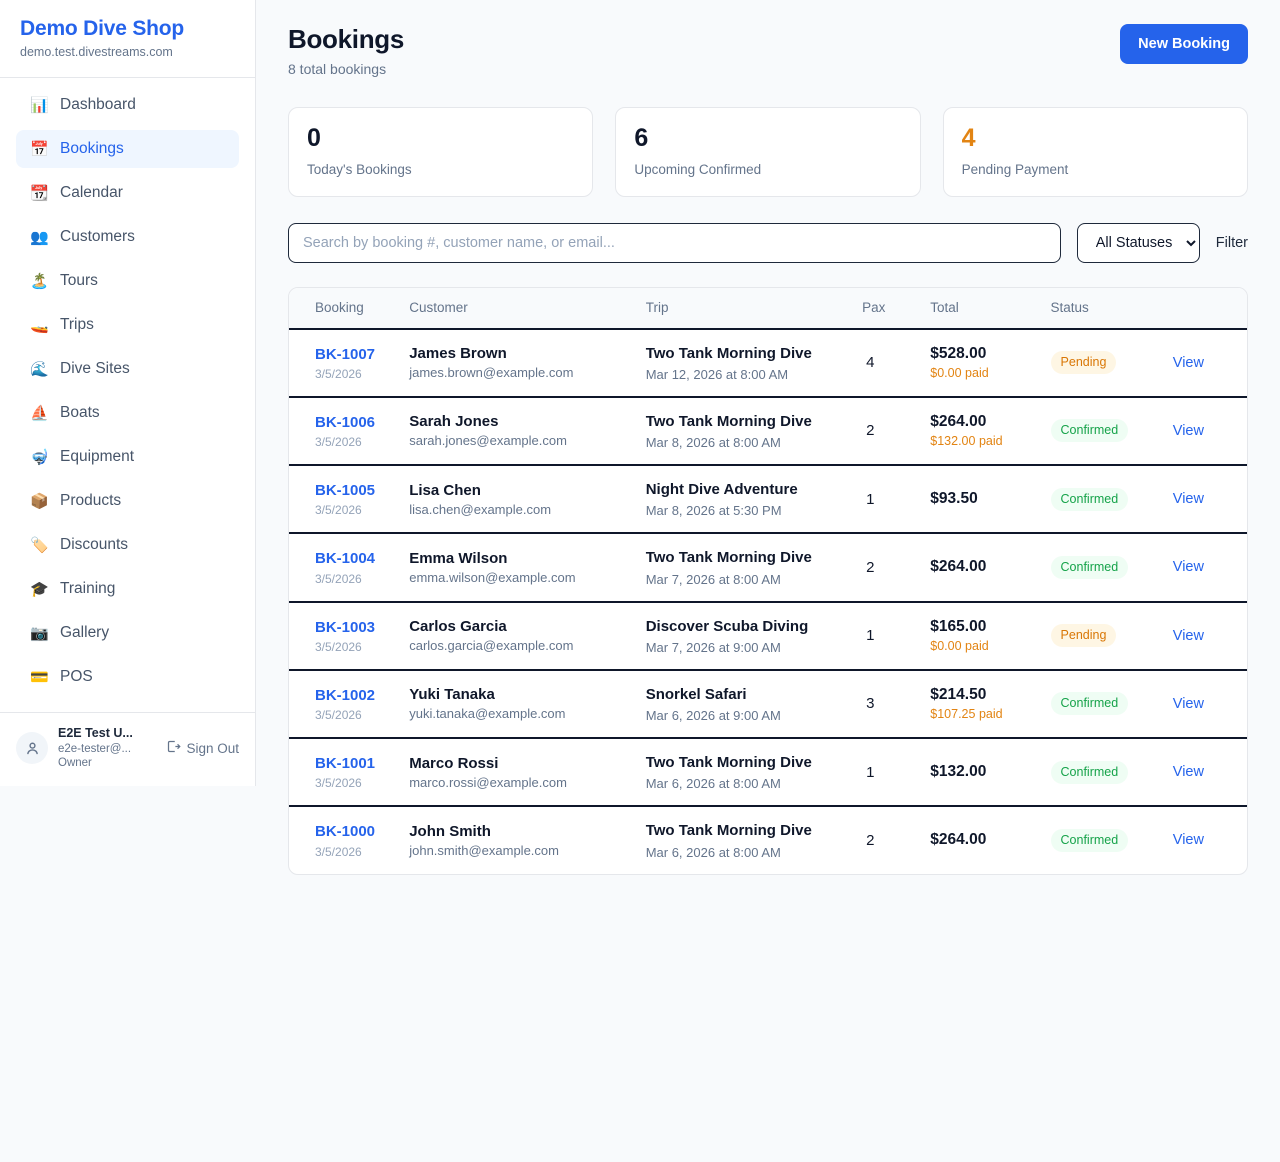 The height and width of the screenshot is (1162, 1280). I want to click on trip-datetime: Mar 8, 2026 at 8:00 AM, so click(713, 442).